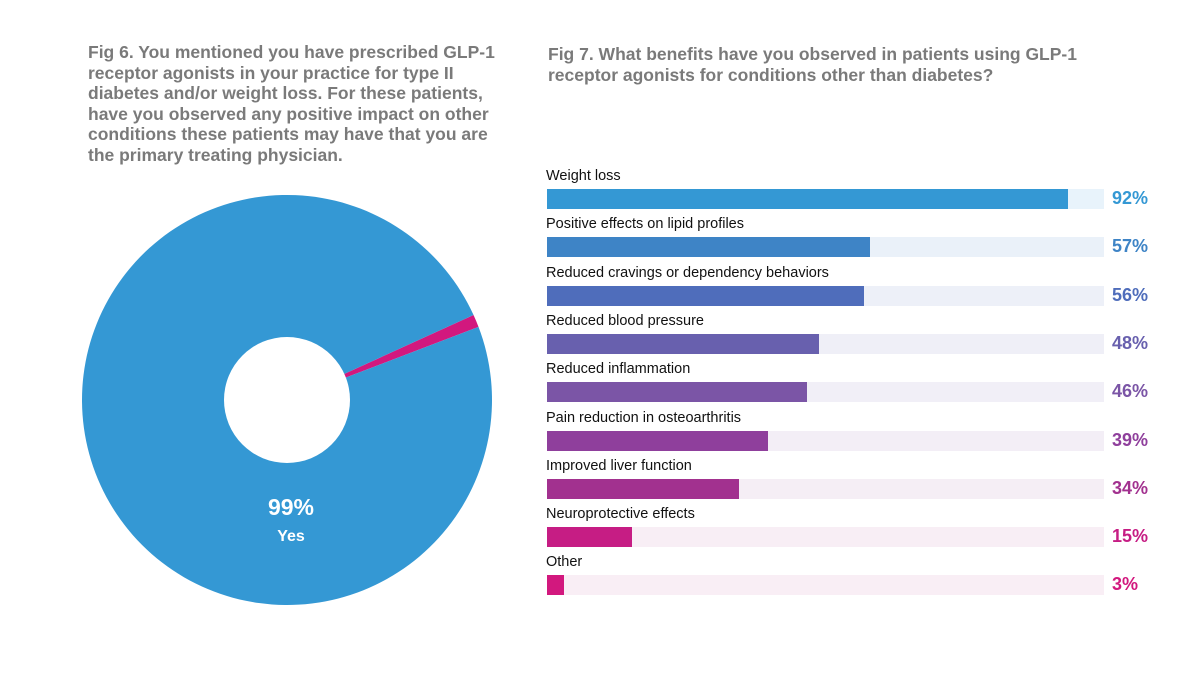 The width and height of the screenshot is (1200, 675). Describe the element at coordinates (1130, 342) in the screenshot. I see `bar-value-label: 48%` at that location.